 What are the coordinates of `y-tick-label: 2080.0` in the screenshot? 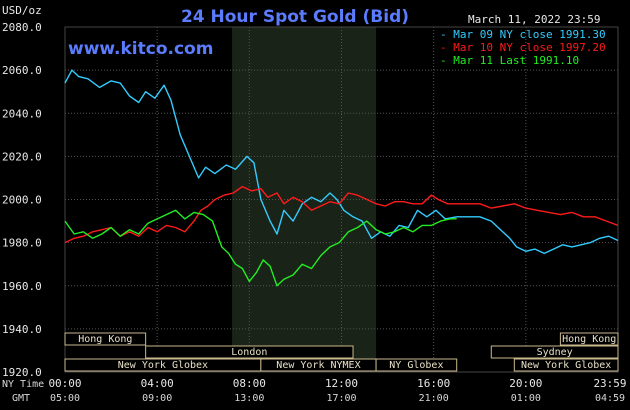 It's located at (22, 27).